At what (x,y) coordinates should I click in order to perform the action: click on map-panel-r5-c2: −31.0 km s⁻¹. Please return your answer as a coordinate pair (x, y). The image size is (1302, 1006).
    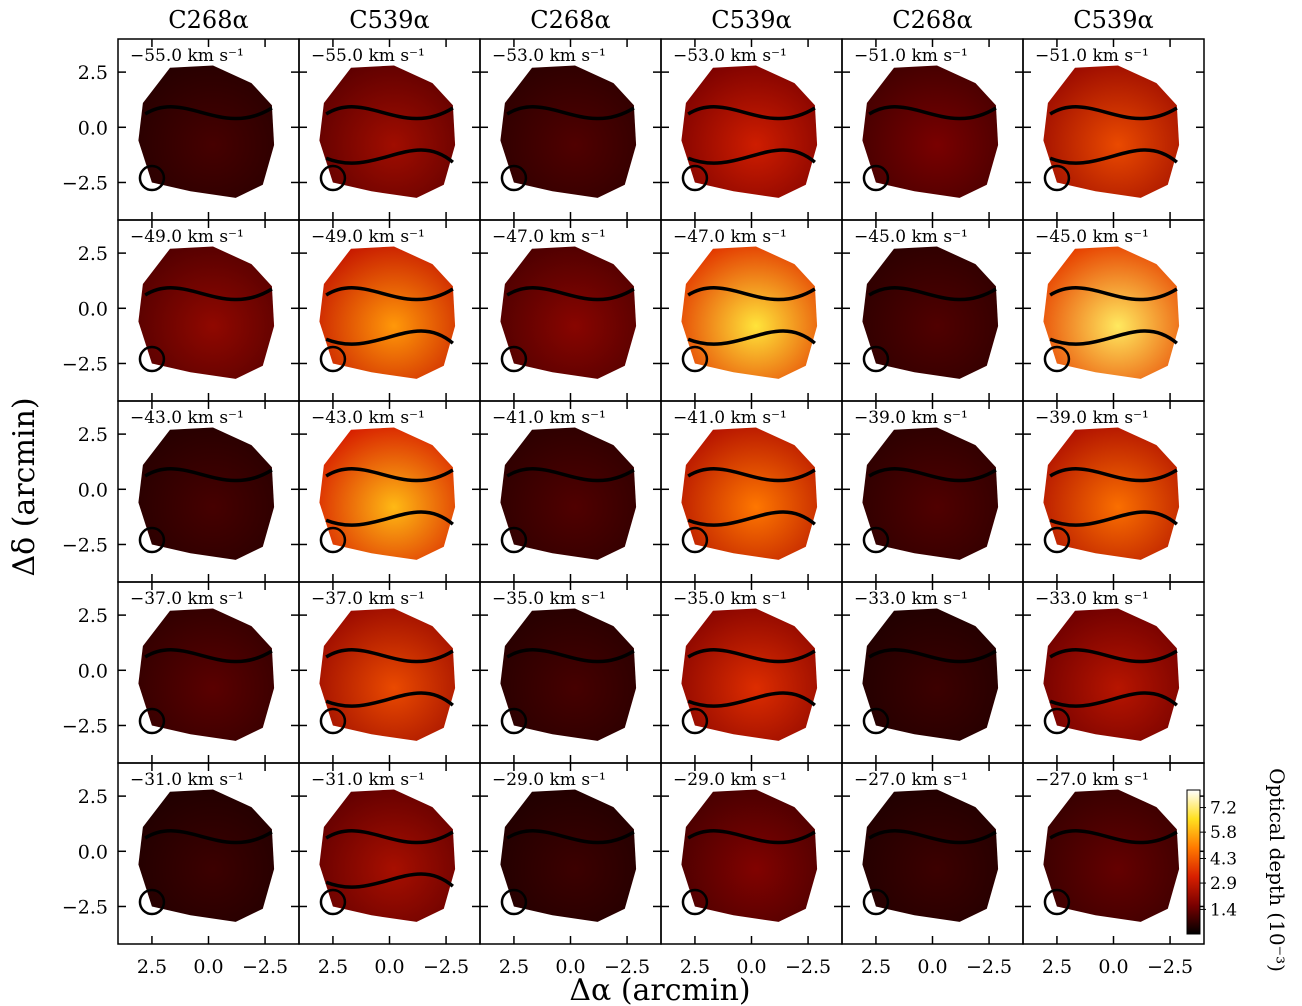
    Looking at the image, I should click on (389, 853).